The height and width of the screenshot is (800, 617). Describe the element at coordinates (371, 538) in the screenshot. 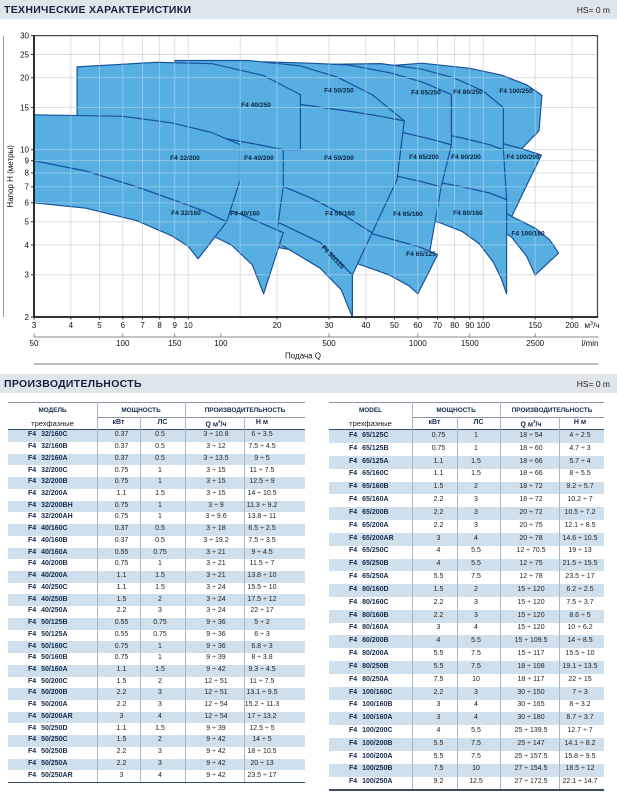

I see `cell-model: F4 65/200AR` at that location.